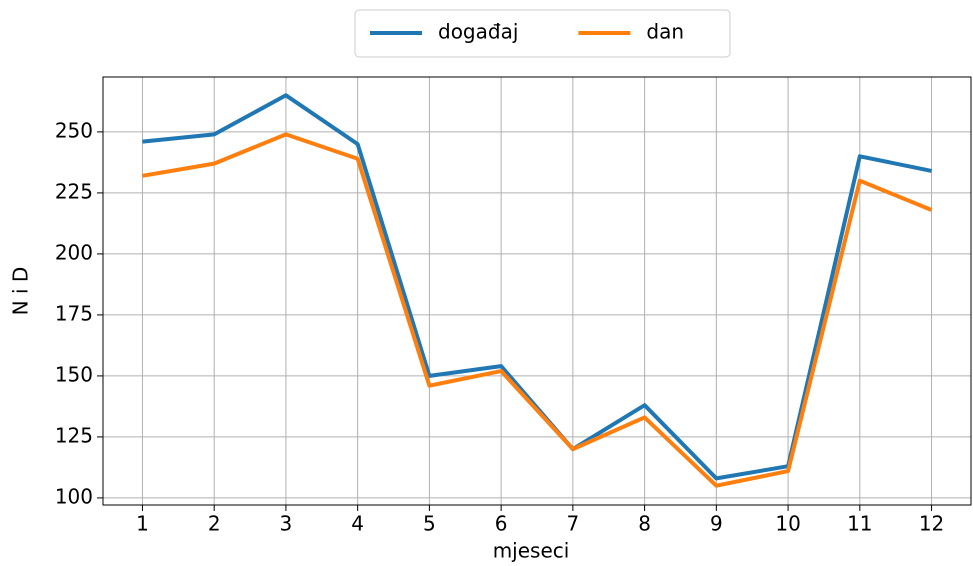  I want to click on x-tick-label: 7, so click(573, 524).